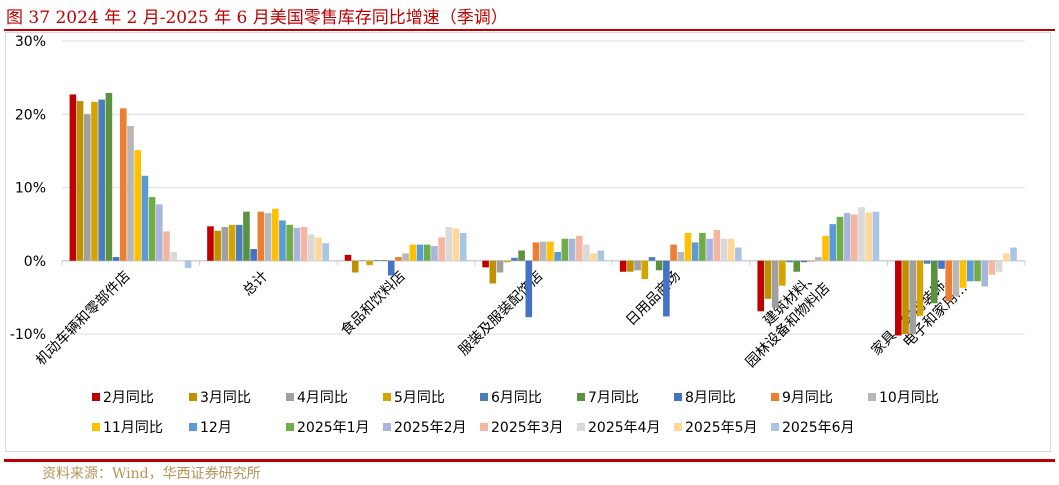  I want to click on legend-label: 6月同比, so click(516, 398).